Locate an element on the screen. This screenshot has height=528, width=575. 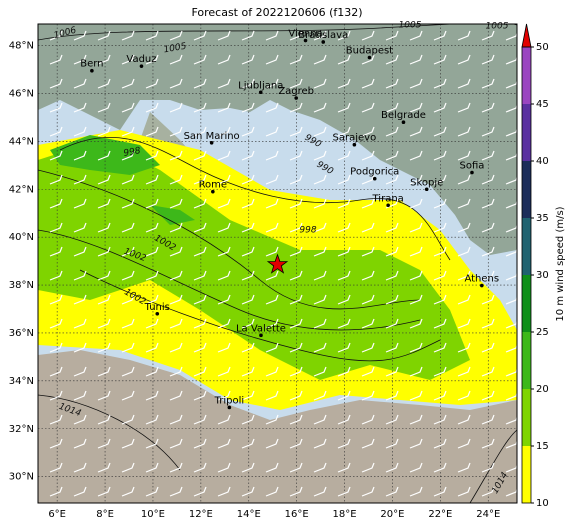
y-tick-label: 36°N is located at coordinates (21, 333).